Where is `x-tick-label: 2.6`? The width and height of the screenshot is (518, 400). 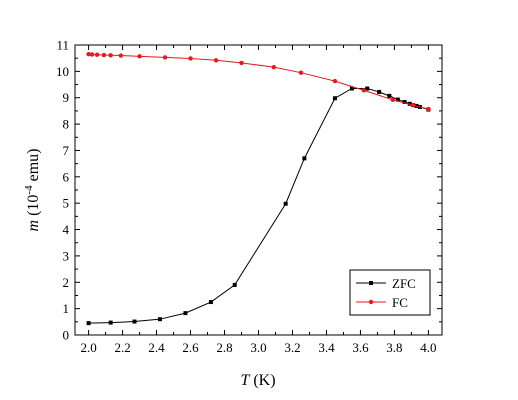
x-tick-label: 2.6 is located at coordinates (190, 347).